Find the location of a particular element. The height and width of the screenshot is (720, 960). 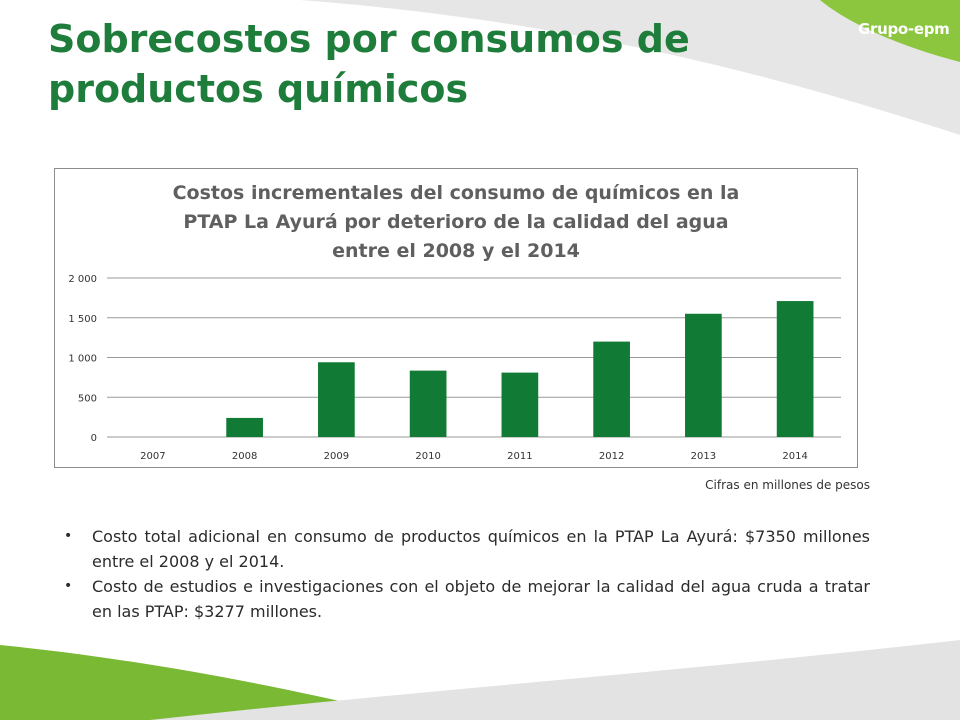

x-tick-label: 2008 is located at coordinates (244, 456).